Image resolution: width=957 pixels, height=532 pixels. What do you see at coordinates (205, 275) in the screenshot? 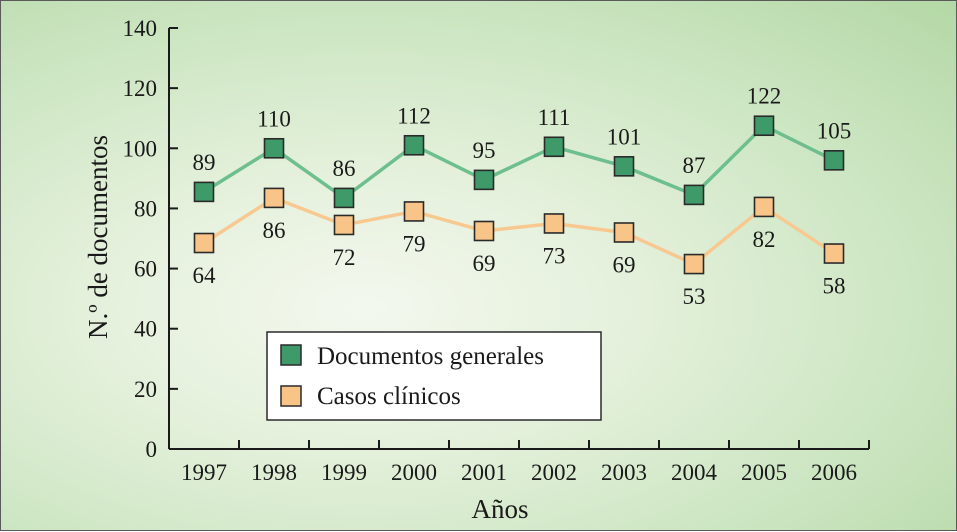
I see `data-value-label: 64` at bounding box center [205, 275].